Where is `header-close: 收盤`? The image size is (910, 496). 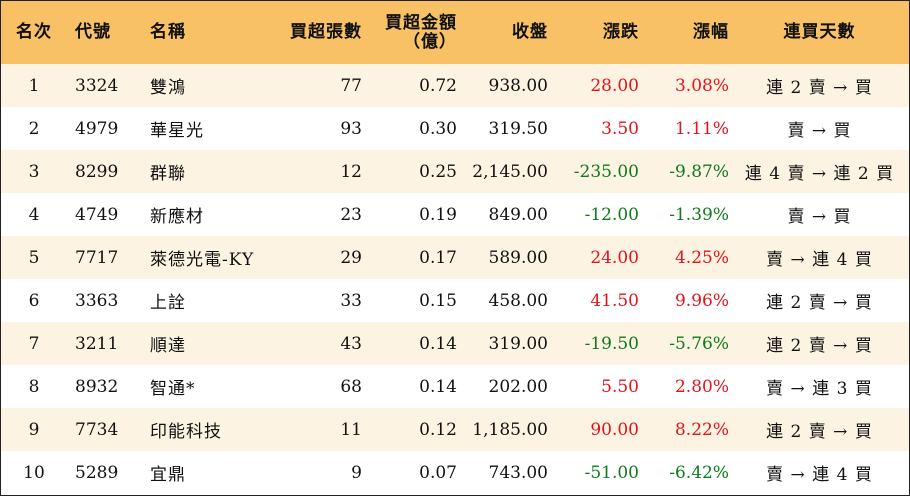
header-close: 收盤 is located at coordinates (530, 32).